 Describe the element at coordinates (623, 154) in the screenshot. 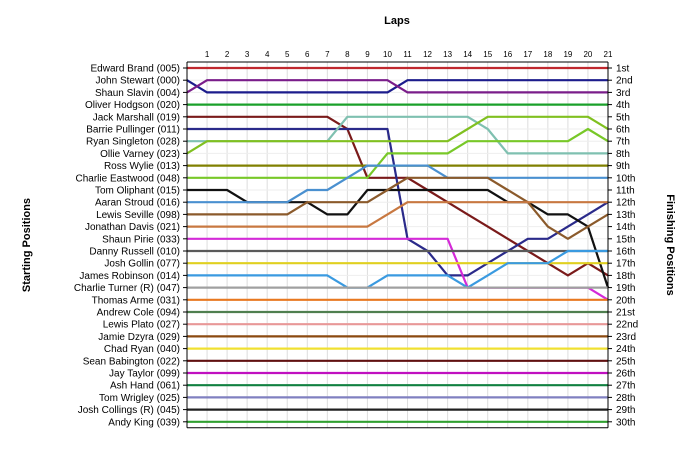

I see `finishing-position-label: 8th` at that location.